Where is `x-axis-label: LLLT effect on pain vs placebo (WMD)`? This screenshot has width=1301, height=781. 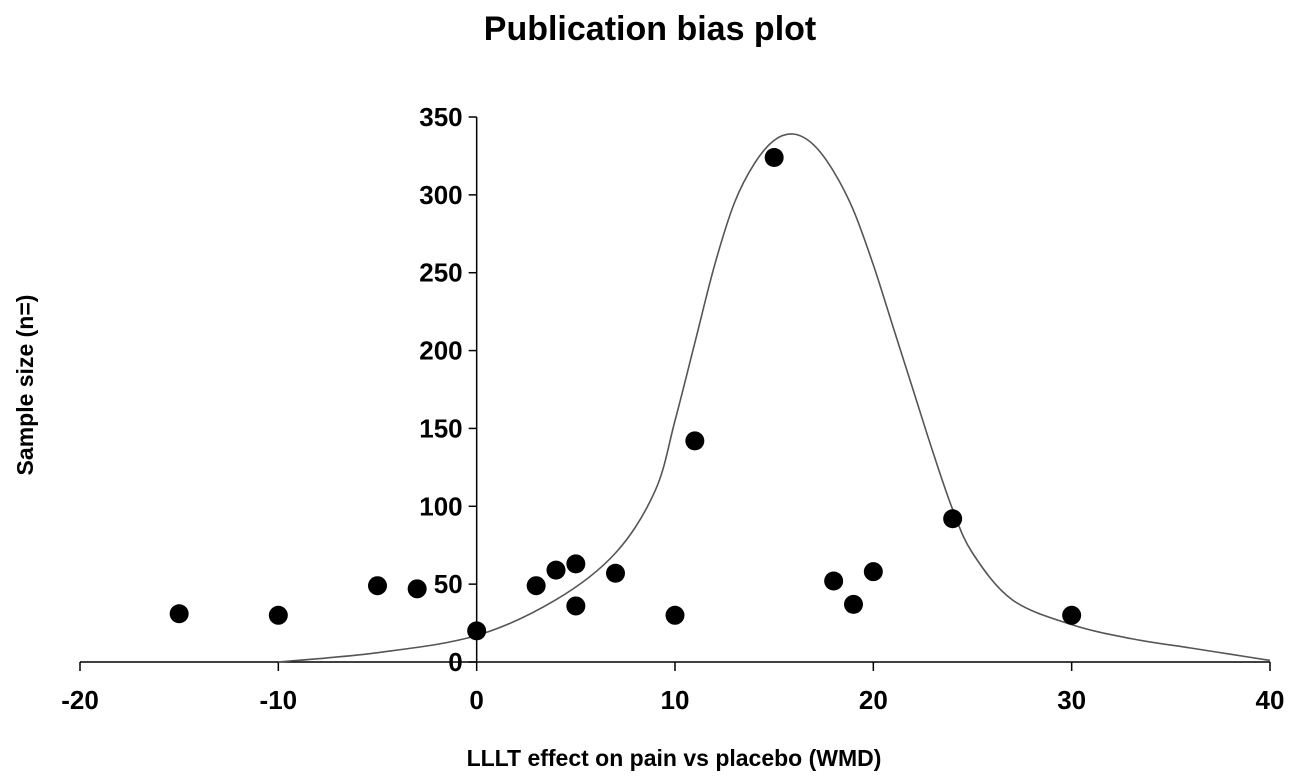 x-axis-label: LLLT effect on pain vs placebo (WMD) is located at coordinates (674, 758).